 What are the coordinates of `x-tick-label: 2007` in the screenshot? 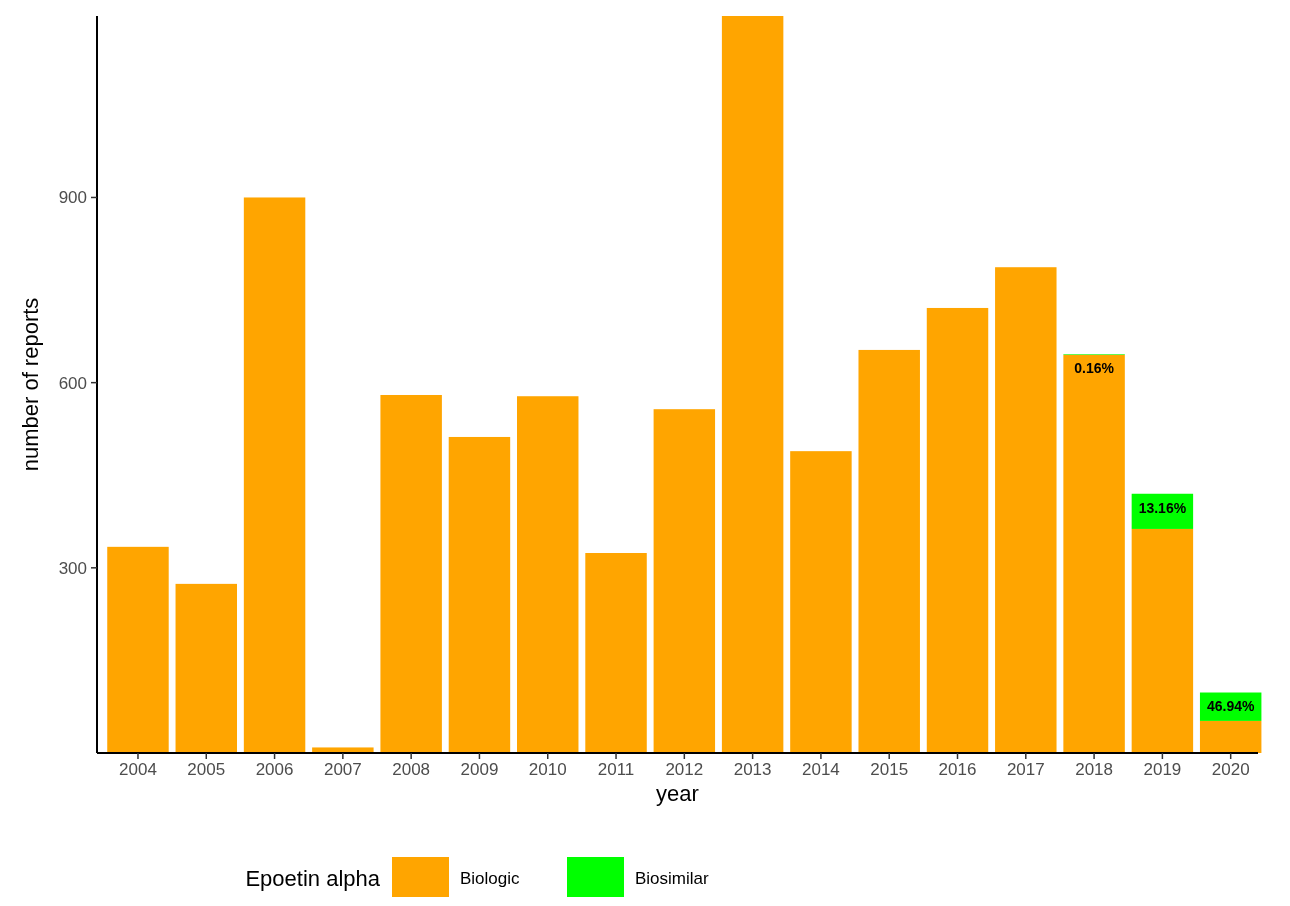 It's located at (342, 769).